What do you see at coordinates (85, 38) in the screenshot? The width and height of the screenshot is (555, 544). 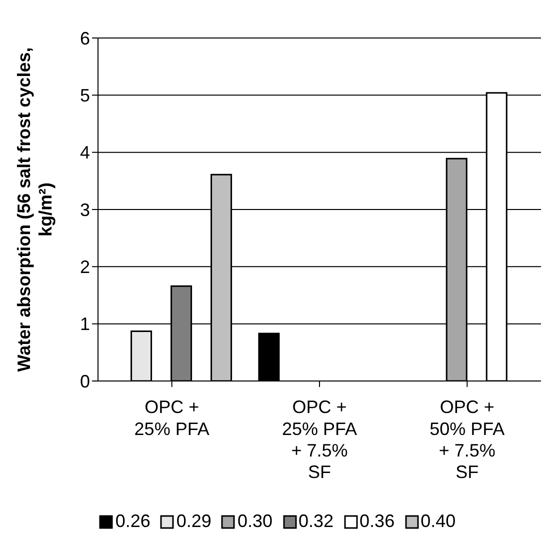 I see `y-tick-label: 6` at bounding box center [85, 38].